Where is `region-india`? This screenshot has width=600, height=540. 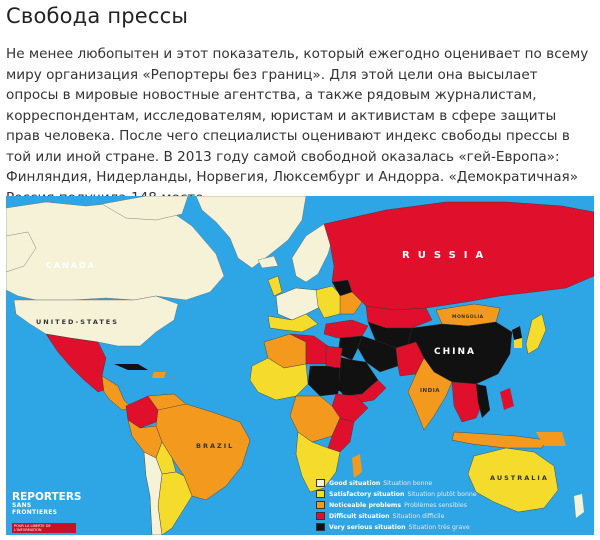 region-india is located at coordinates (430, 394).